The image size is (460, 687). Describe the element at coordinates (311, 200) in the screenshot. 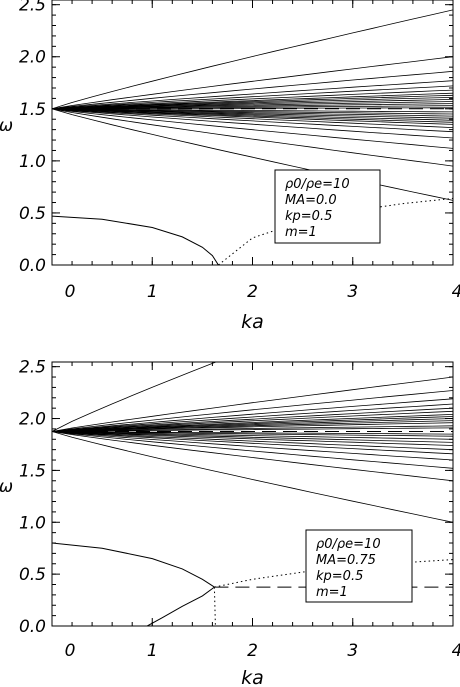

I see `legend-line-1: MA=0.0` at that location.